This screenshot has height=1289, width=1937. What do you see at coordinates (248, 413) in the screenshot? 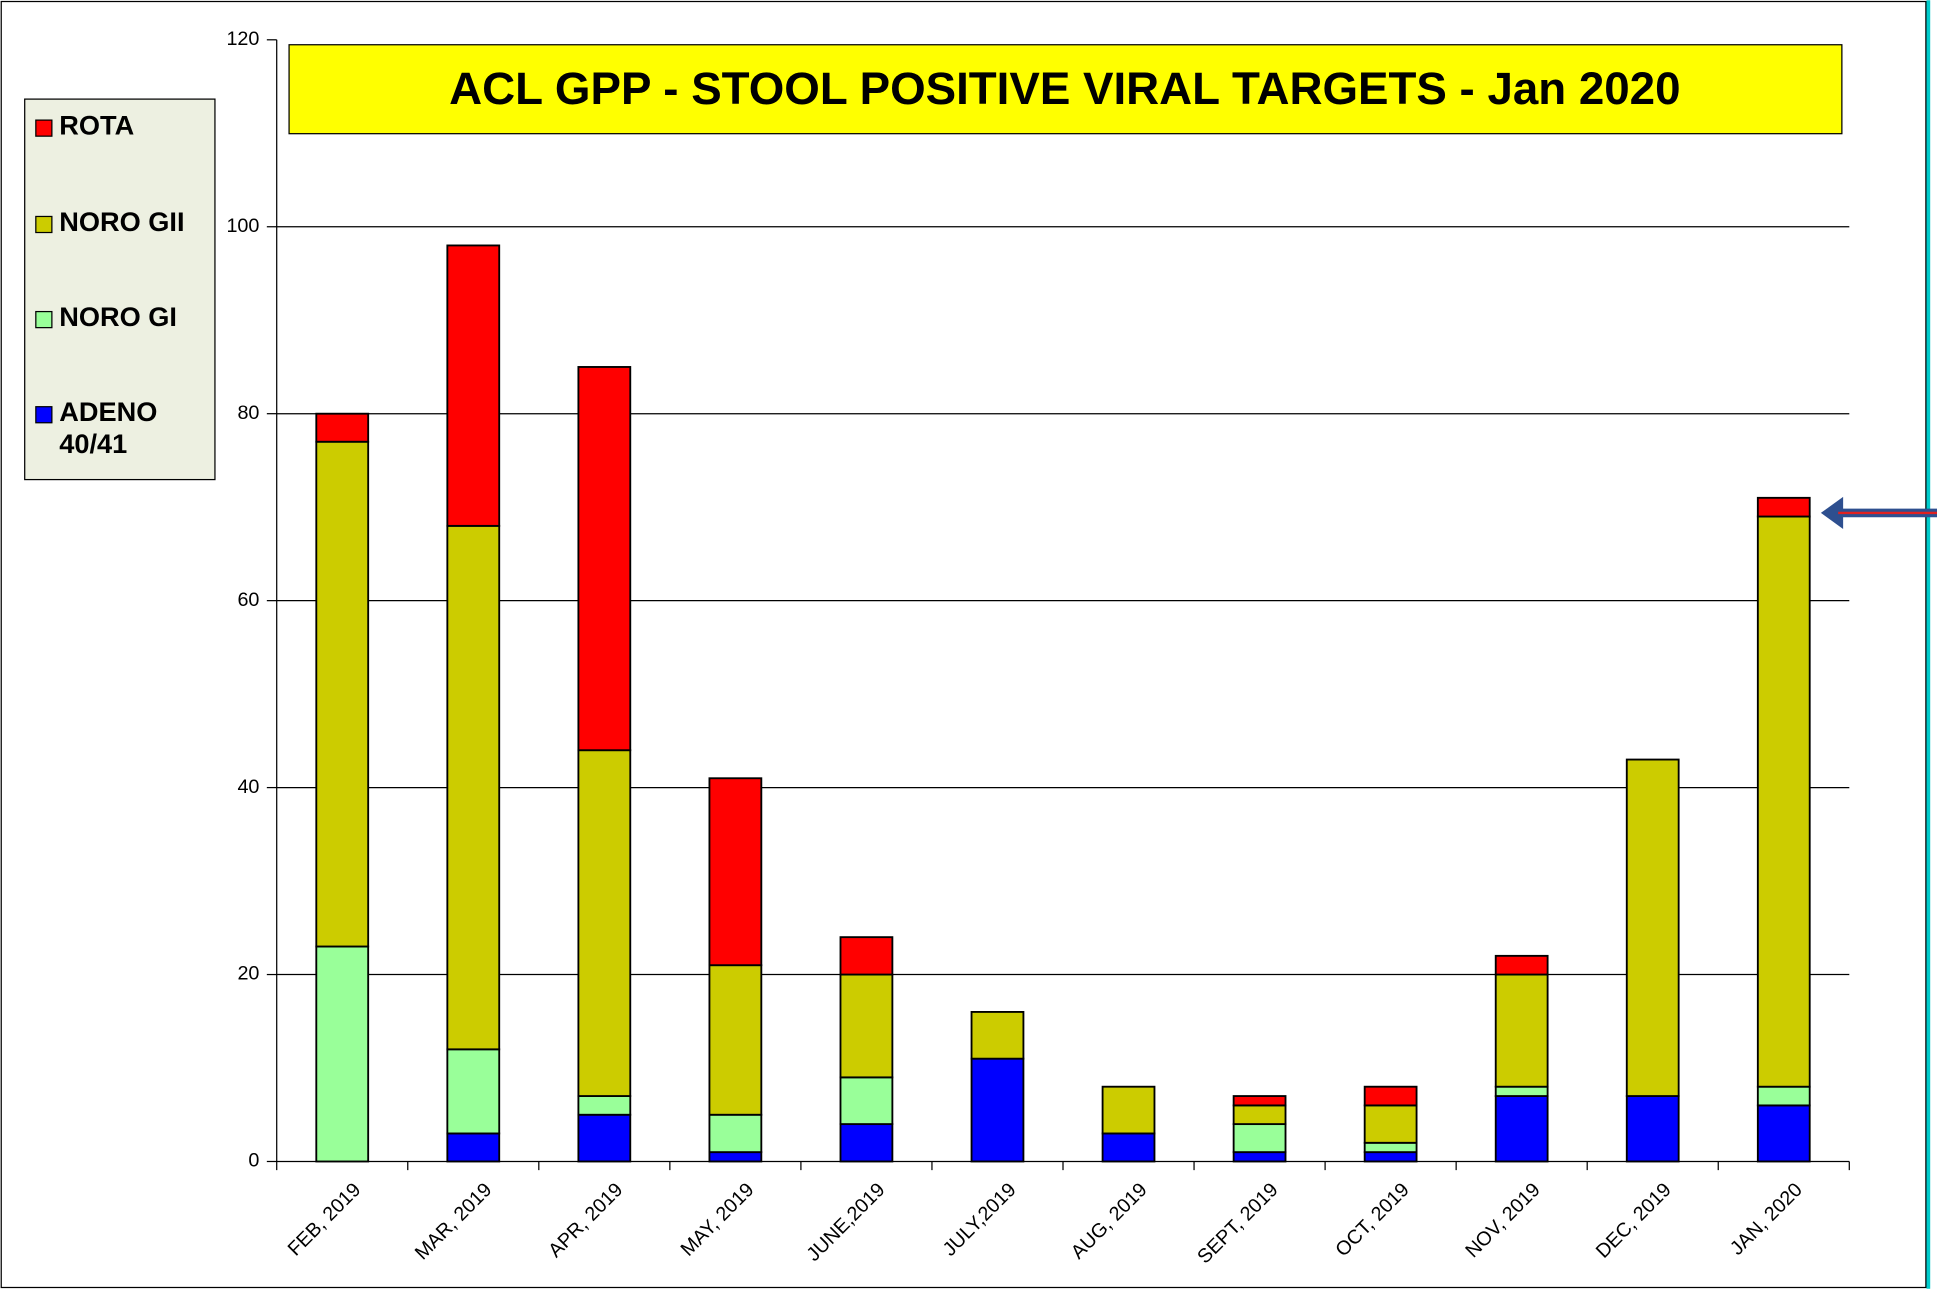
I see `y-tick-label: 80` at bounding box center [248, 413].